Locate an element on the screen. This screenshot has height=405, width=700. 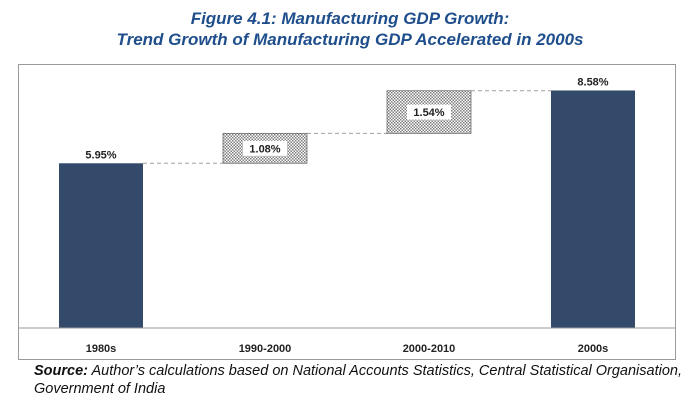
value-label-1980s: 5.95% is located at coordinates (100, 155).